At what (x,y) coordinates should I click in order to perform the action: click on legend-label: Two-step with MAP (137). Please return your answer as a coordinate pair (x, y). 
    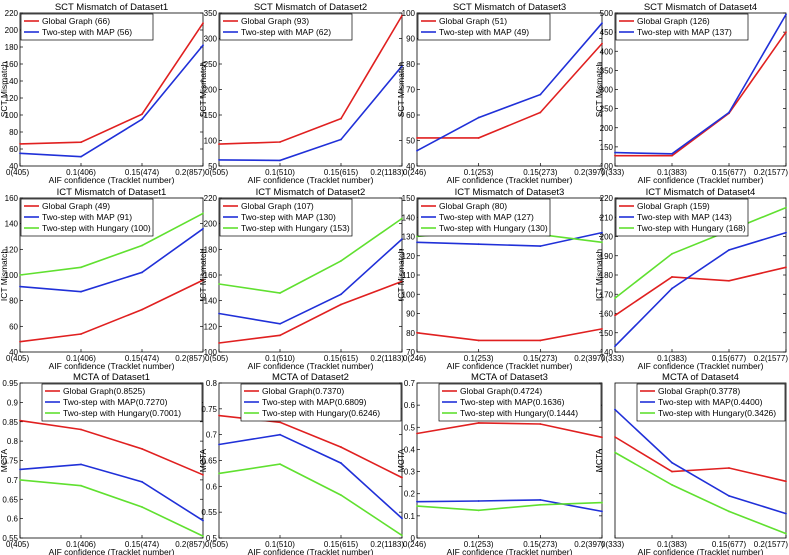
    Looking at the image, I should click on (684, 32).